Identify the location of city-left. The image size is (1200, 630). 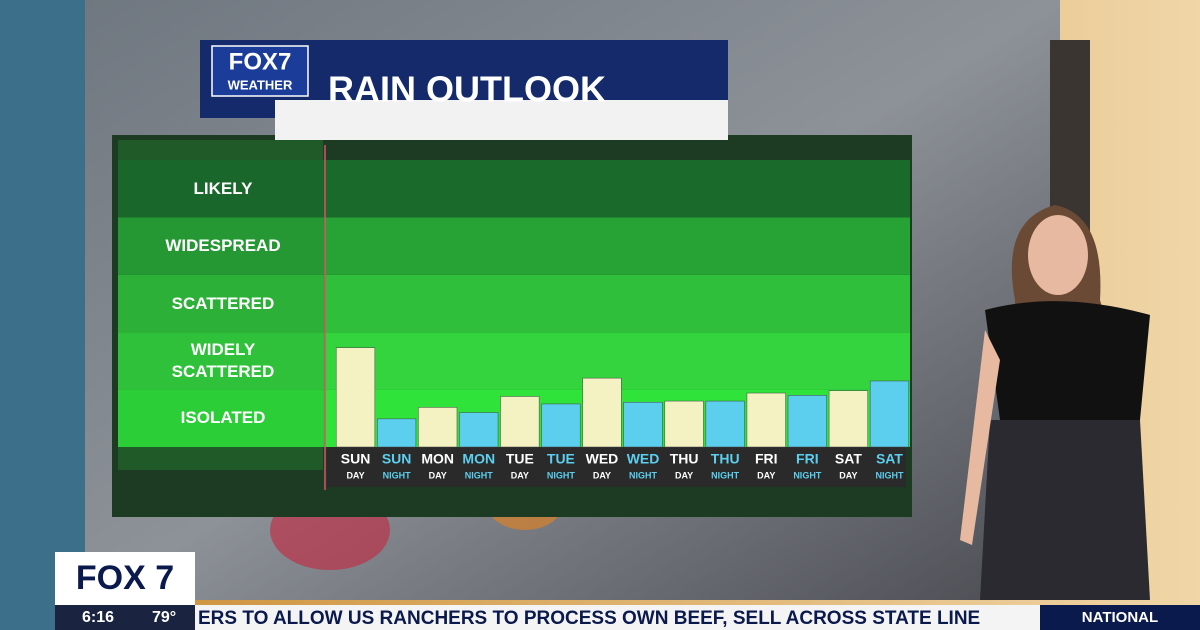
(45, 315).